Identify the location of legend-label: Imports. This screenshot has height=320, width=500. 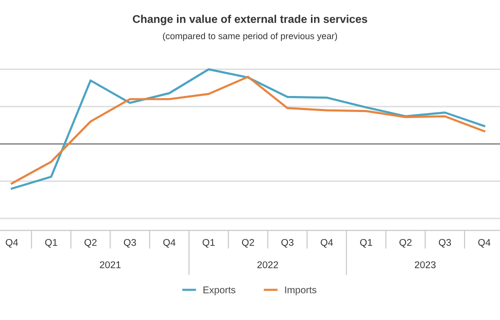
(300, 291).